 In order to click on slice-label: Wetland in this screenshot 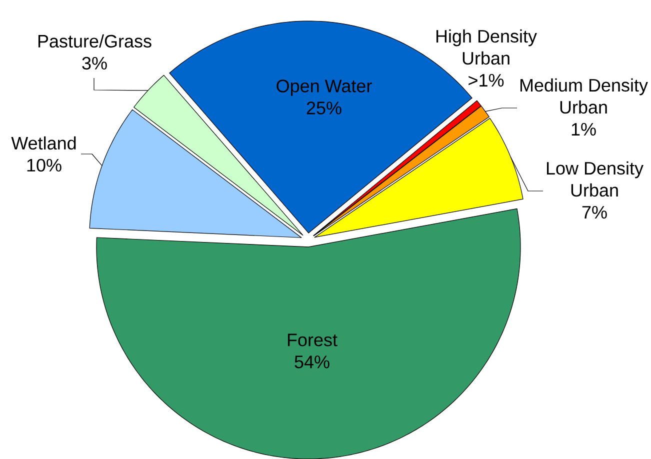, I will do `click(43, 143)`.